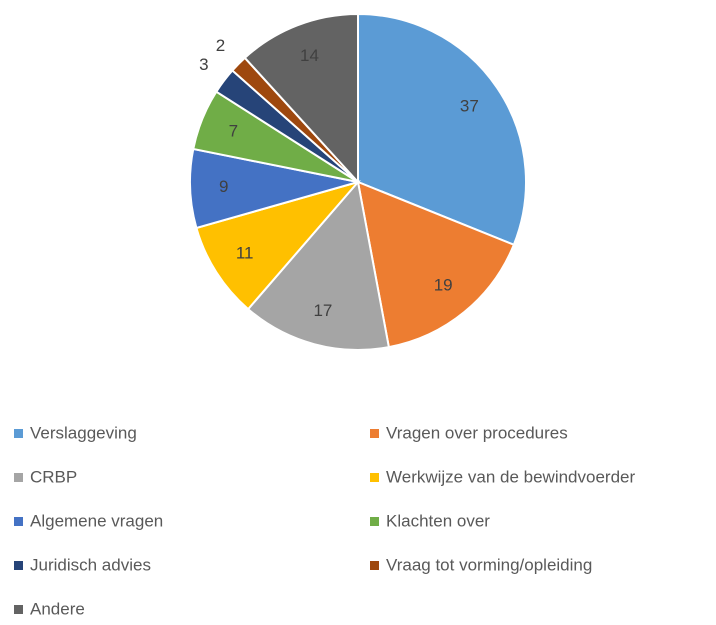 The image size is (716, 625). What do you see at coordinates (469, 105) in the screenshot?
I see `data-label: 37` at bounding box center [469, 105].